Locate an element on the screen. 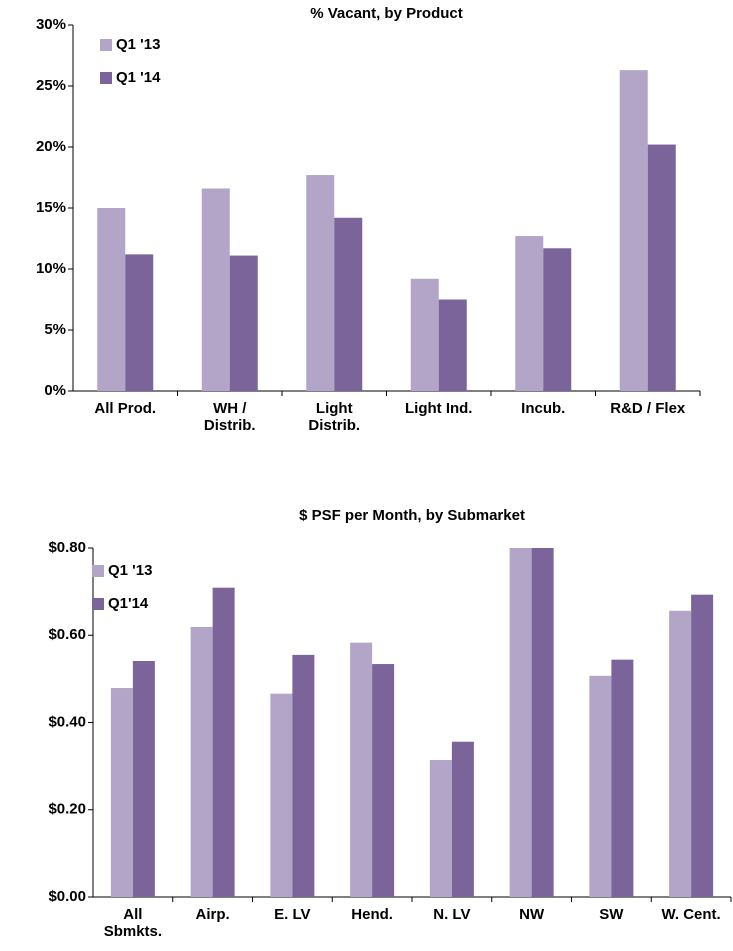 Image resolution: width=733 pixels, height=951 pixels. chart-title: $ PSF per Month, by Submarket is located at coordinates (412, 515).